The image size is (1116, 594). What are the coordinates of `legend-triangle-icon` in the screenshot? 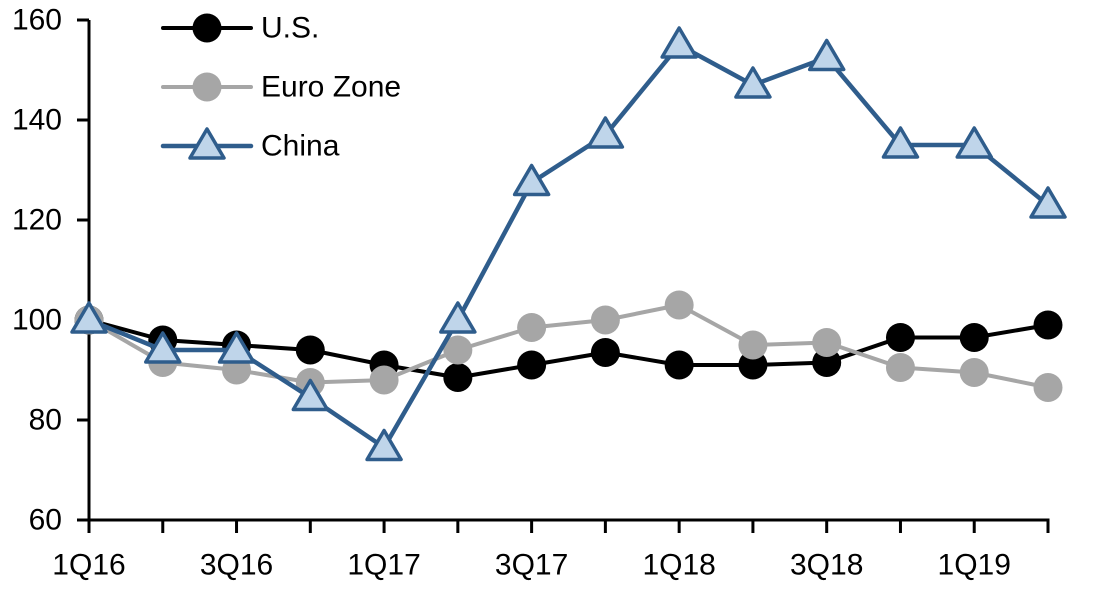 It's located at (207, 143).